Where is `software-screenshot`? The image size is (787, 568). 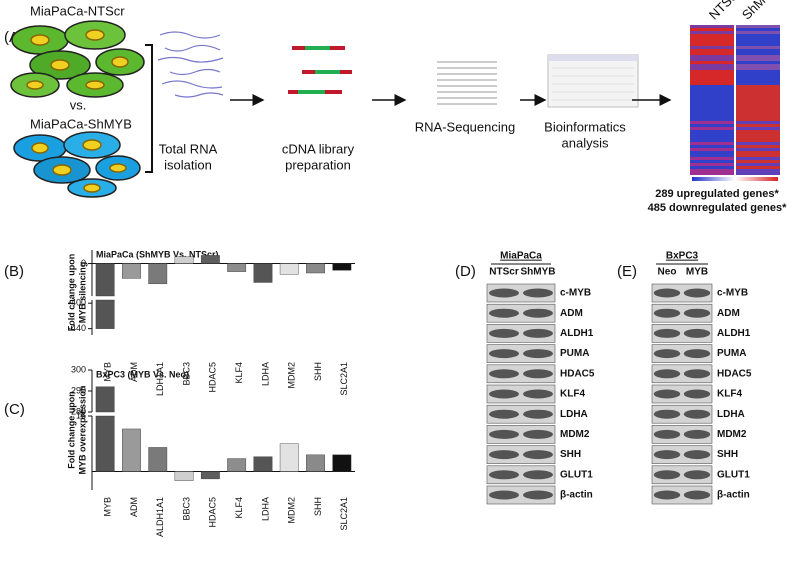 software-screenshot is located at coordinates (593, 81).